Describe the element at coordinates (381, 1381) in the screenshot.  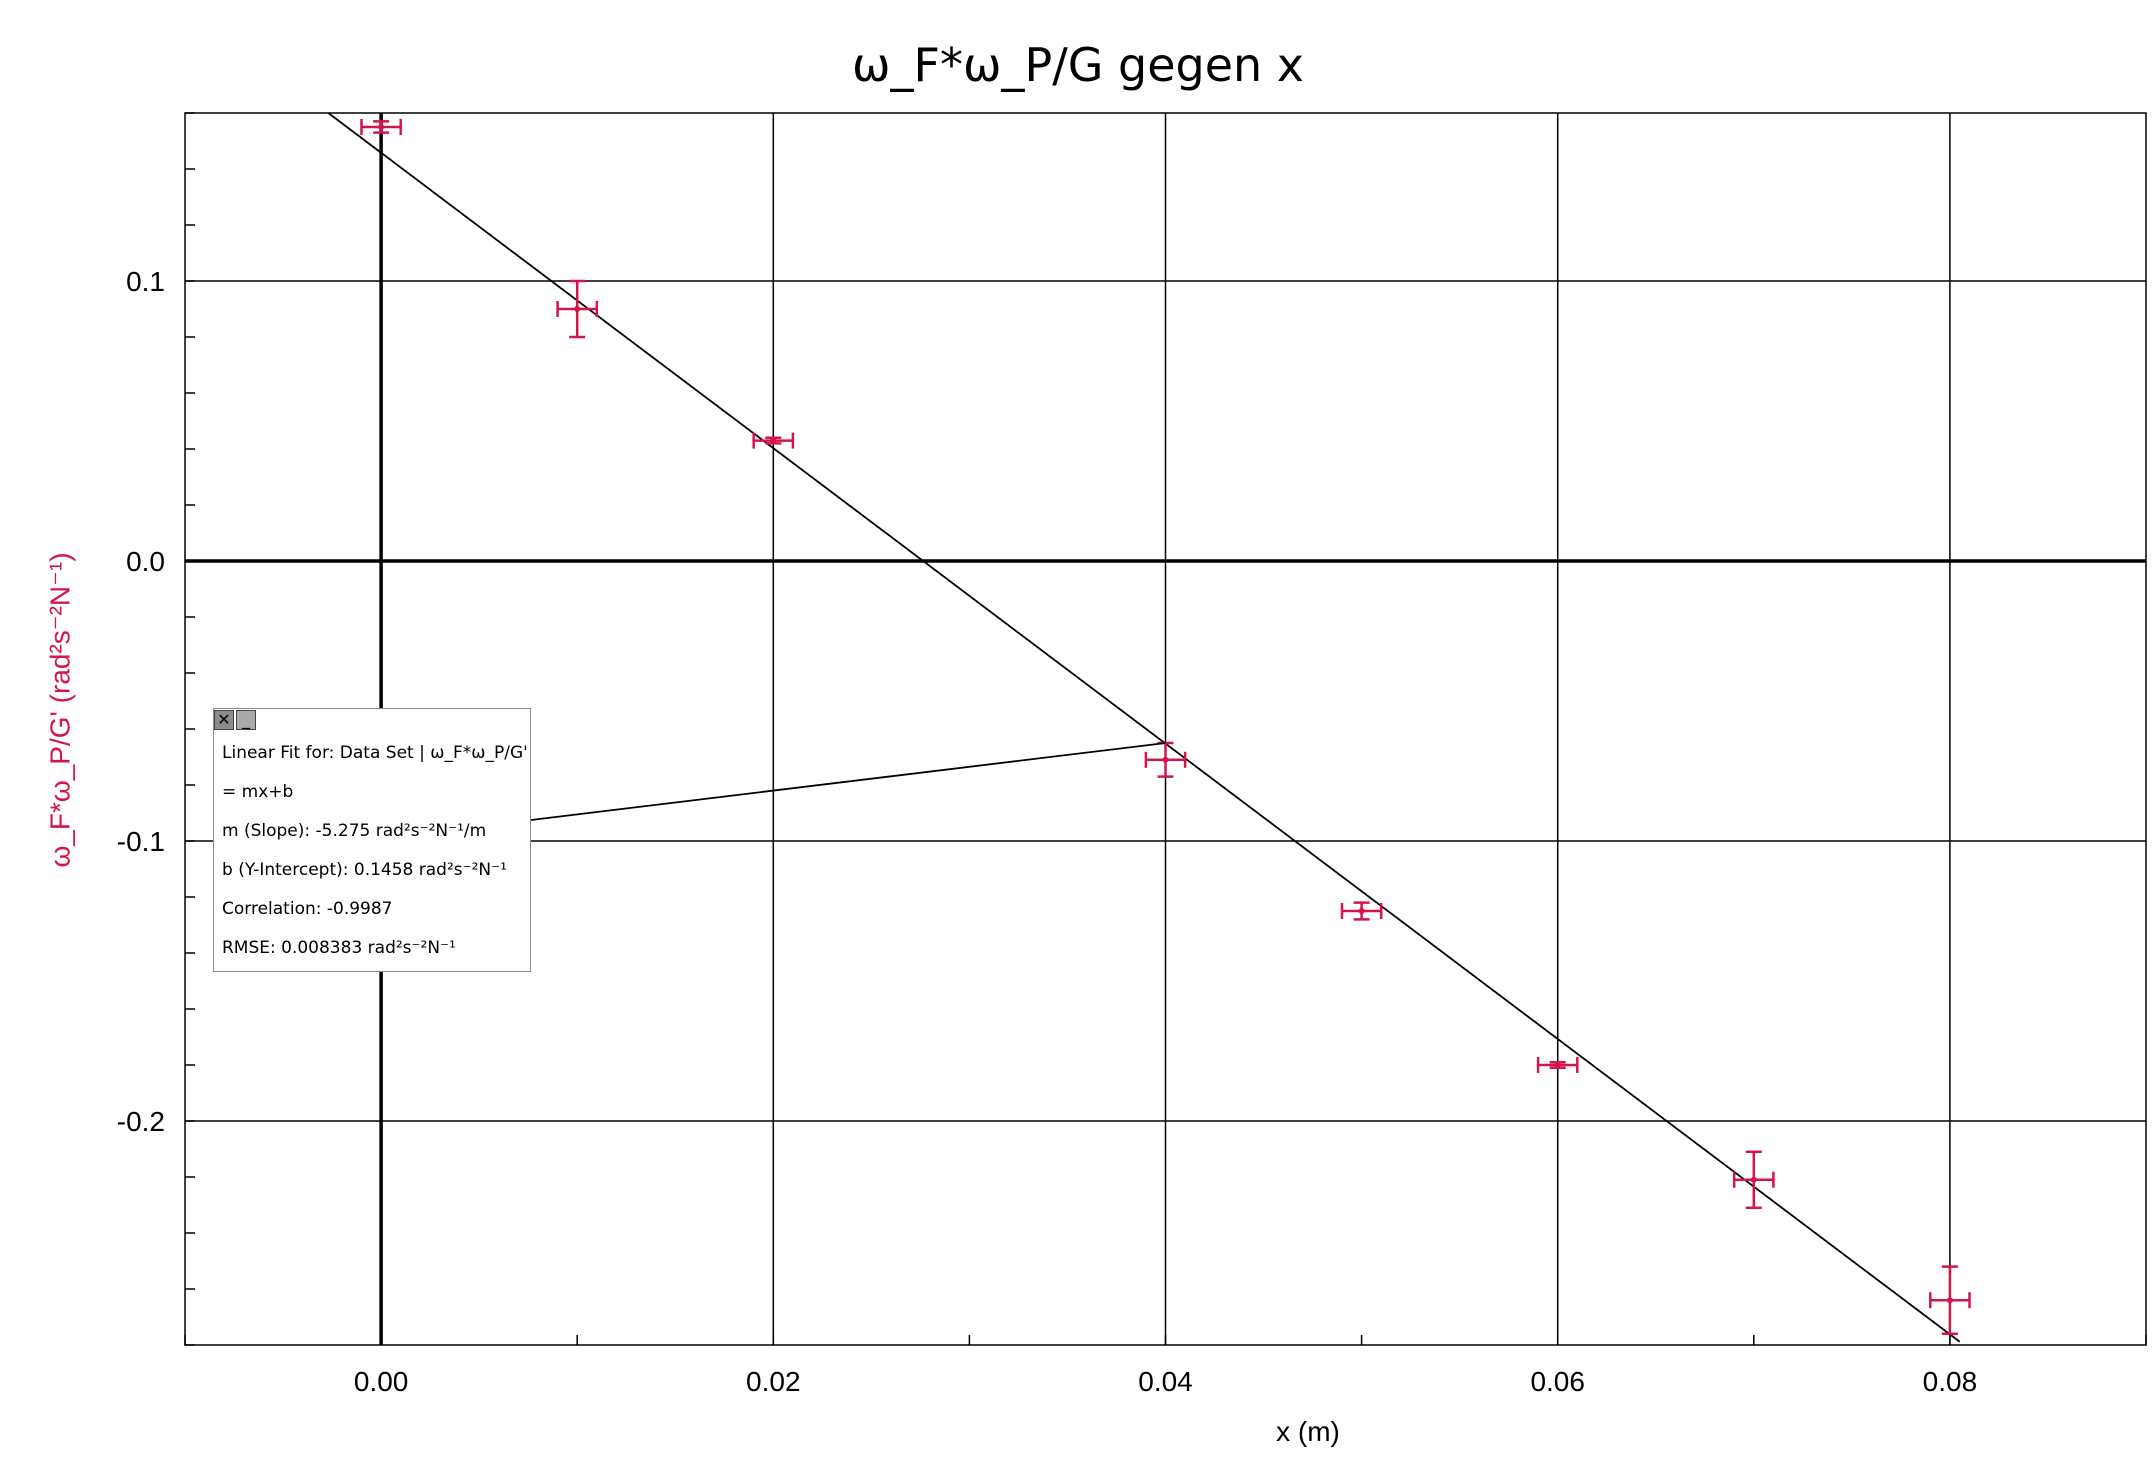
I see `x-tick-label: 0.00` at that location.